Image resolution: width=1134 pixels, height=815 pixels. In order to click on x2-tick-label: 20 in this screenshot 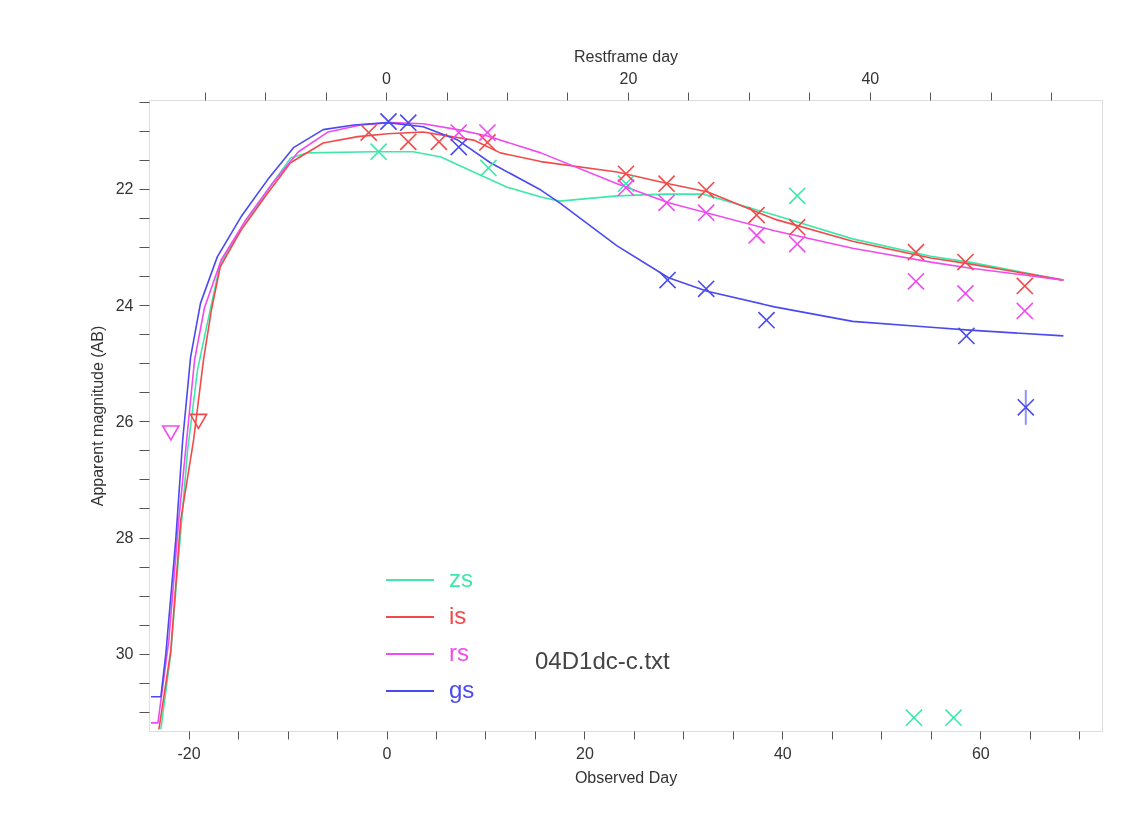, I will do `click(628, 78)`.